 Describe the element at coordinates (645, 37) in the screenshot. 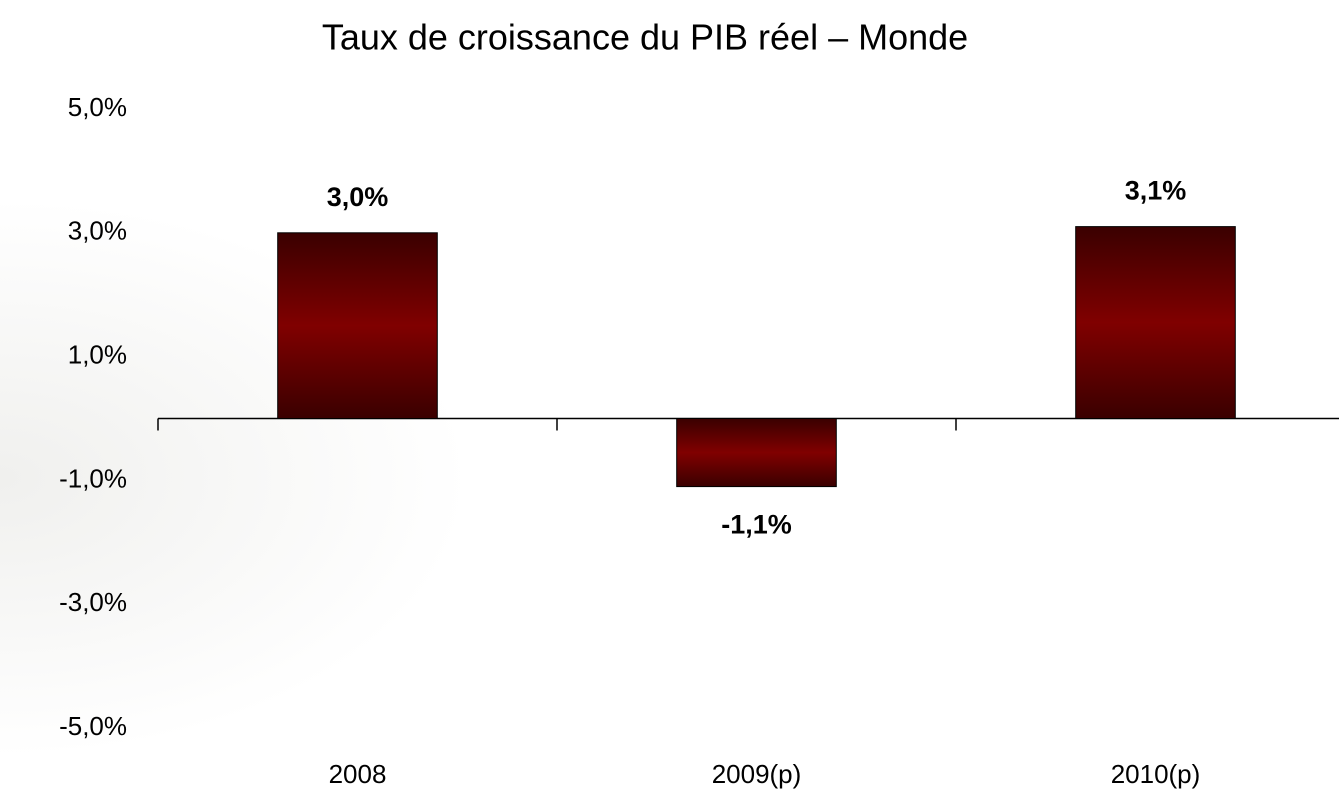

I see `chart-title: Taux de croissance du PIB réel – Monde` at that location.